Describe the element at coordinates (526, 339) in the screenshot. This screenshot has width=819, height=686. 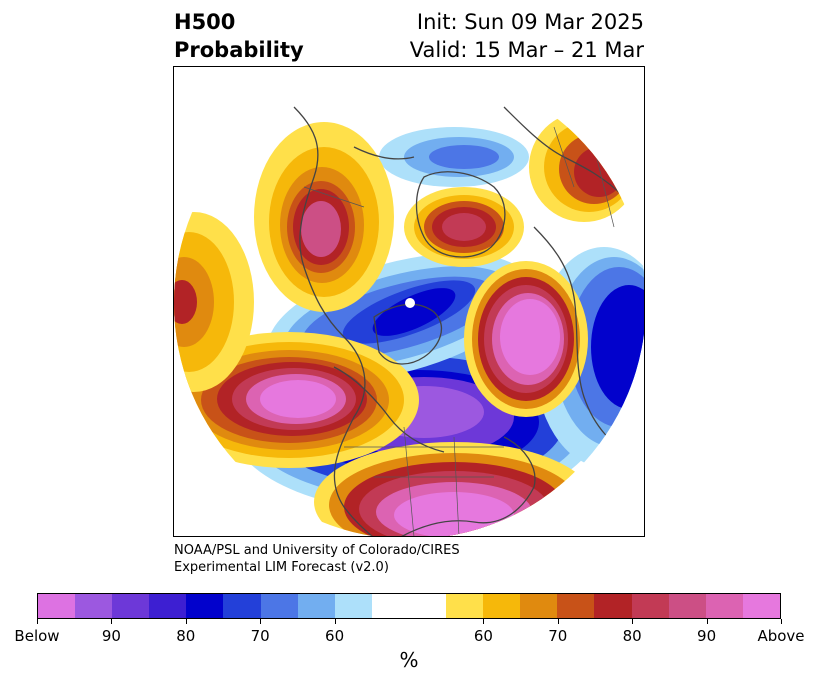
I see `above-north-atlantic` at that location.